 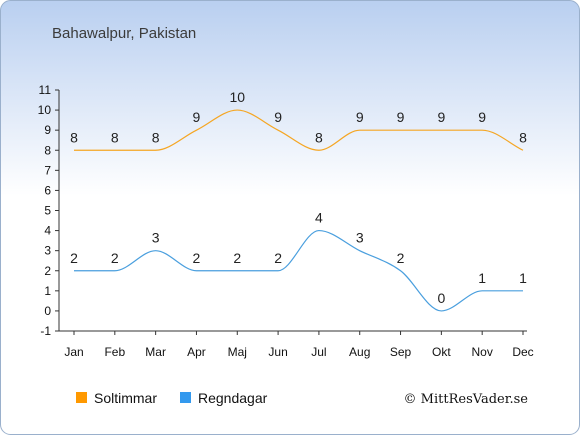 I want to click on x-tick-label: Sep, so click(x=401, y=352).